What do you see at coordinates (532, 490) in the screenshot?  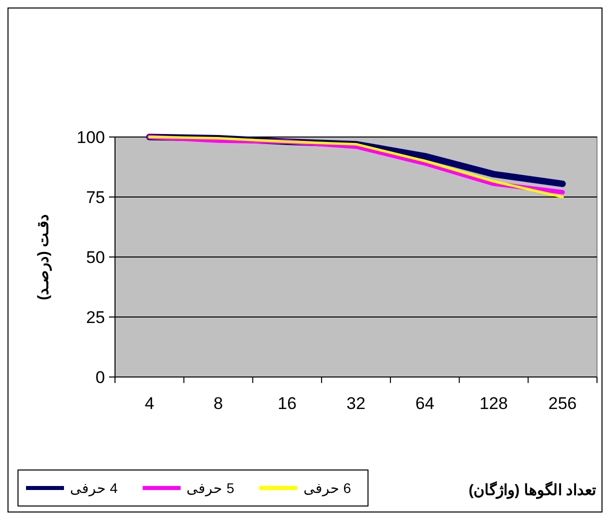 I see `x-axis-title: تعداد الگوها (واژگان)` at bounding box center [532, 490].